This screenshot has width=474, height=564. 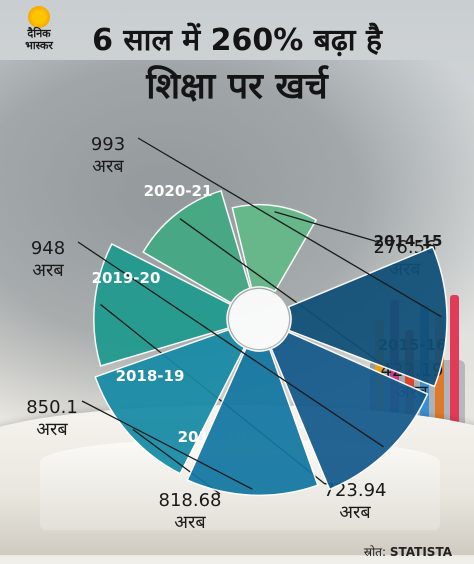 What do you see at coordinates (39, 33) in the screenshot?
I see `logo-line-1: दैनिक` at bounding box center [39, 33].